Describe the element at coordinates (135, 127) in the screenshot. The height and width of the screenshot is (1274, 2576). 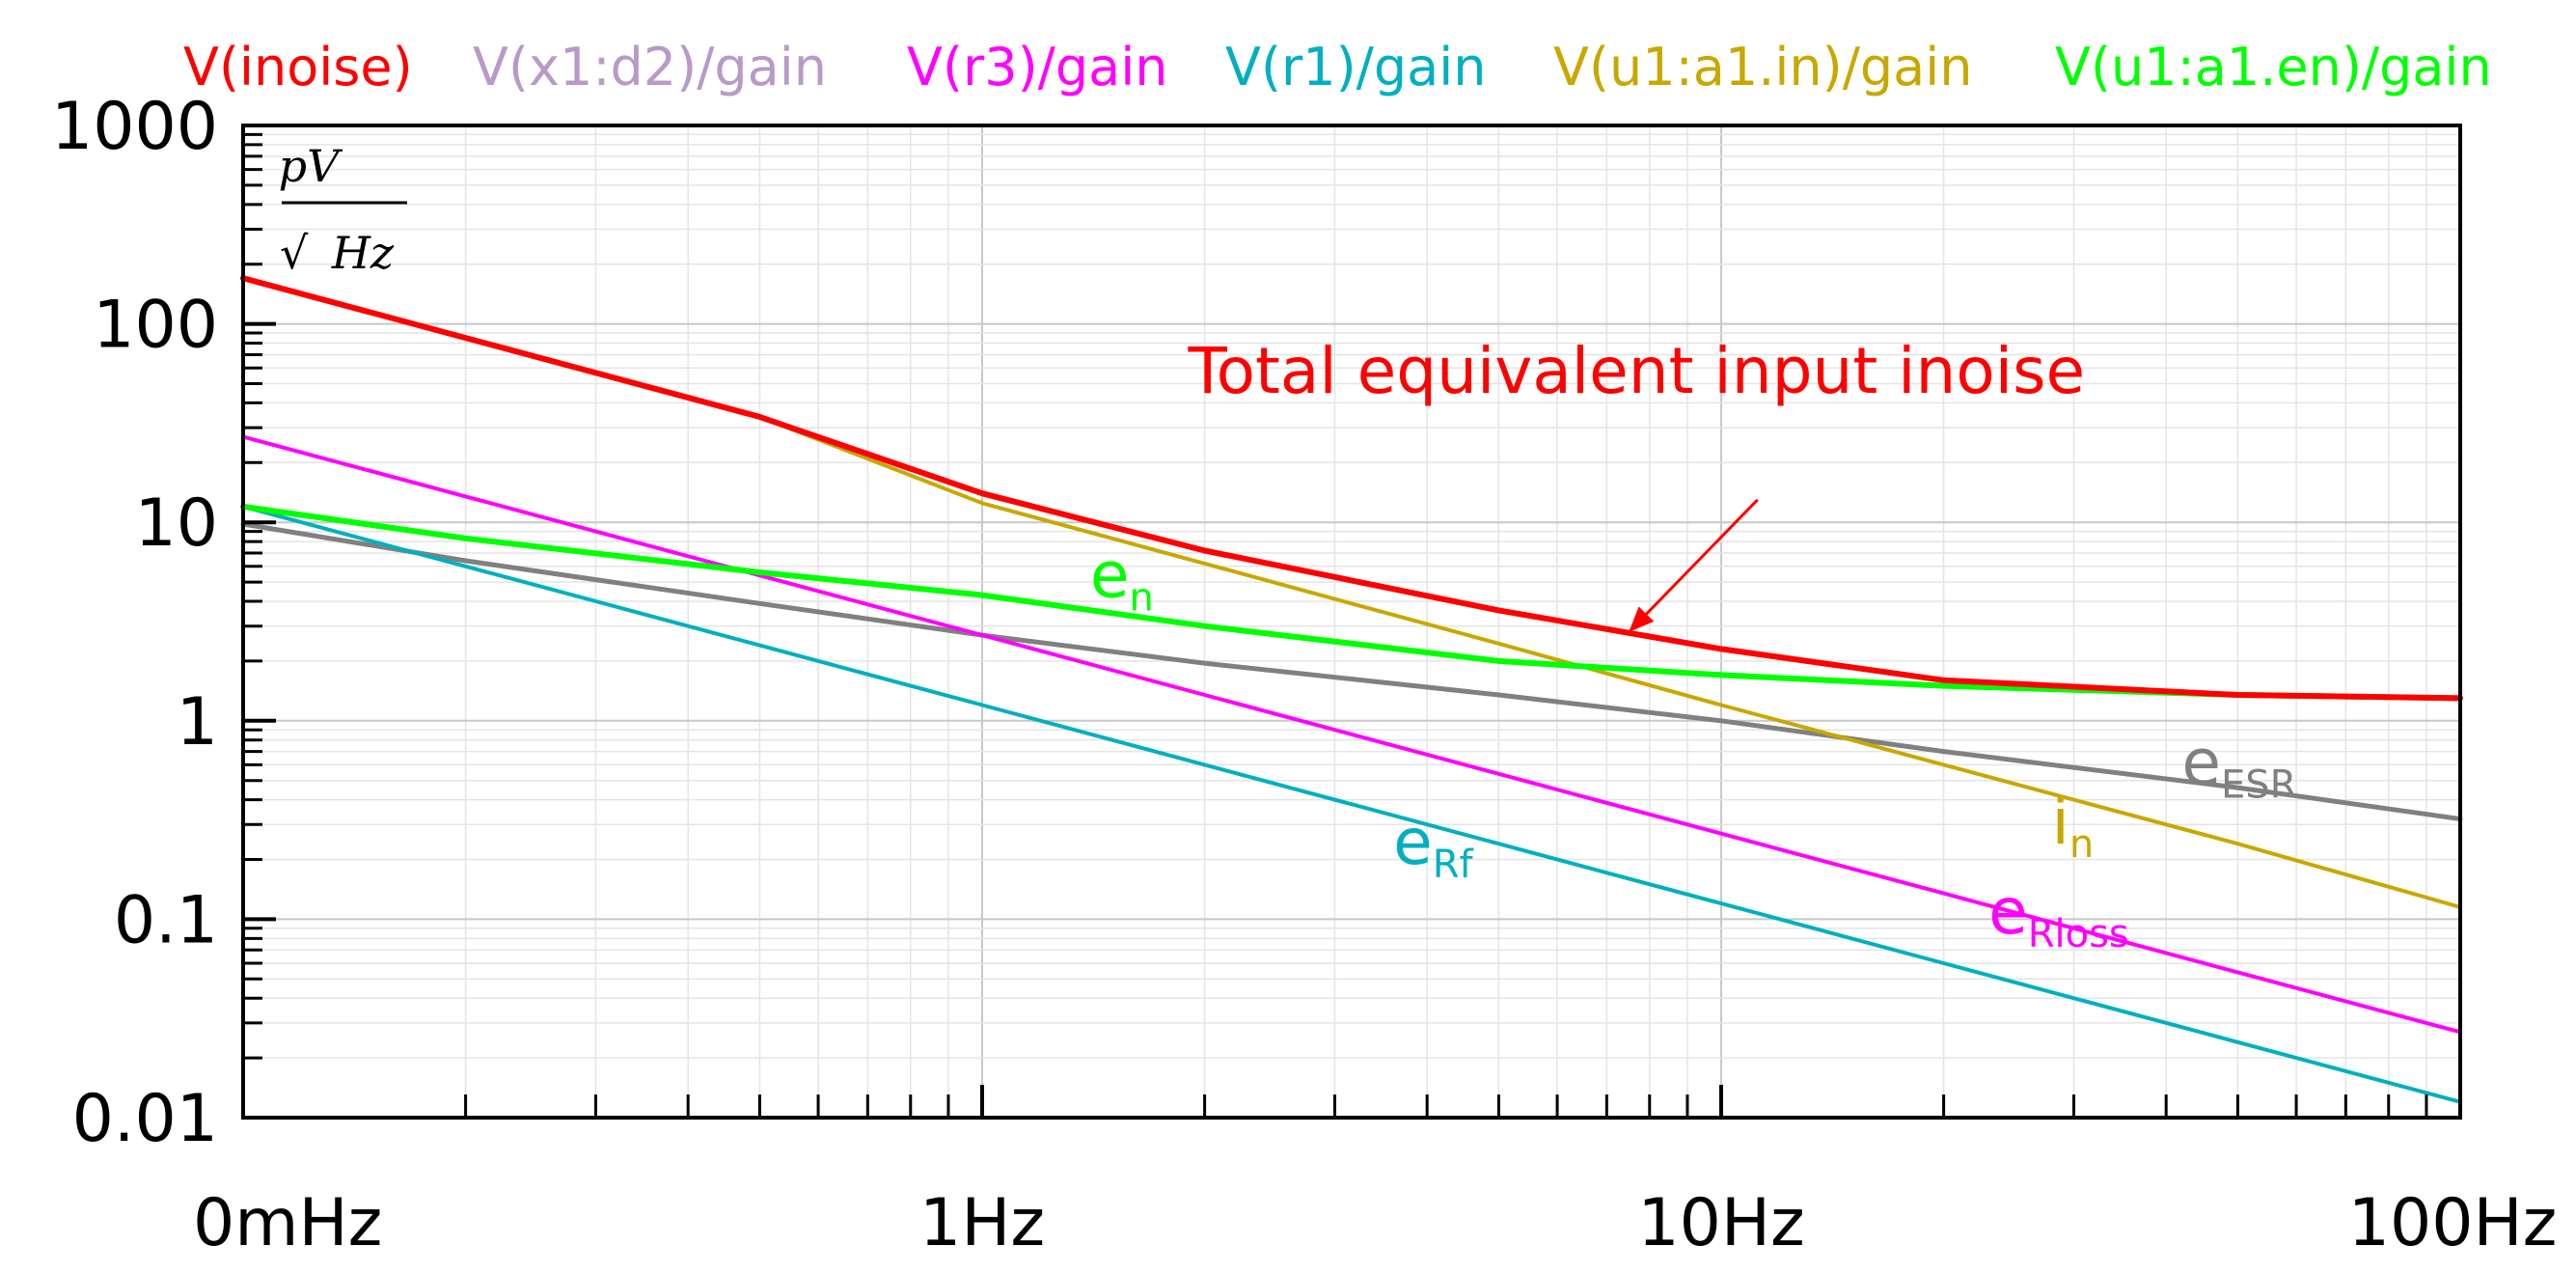
I see `y-tick-label: 1000` at that location.